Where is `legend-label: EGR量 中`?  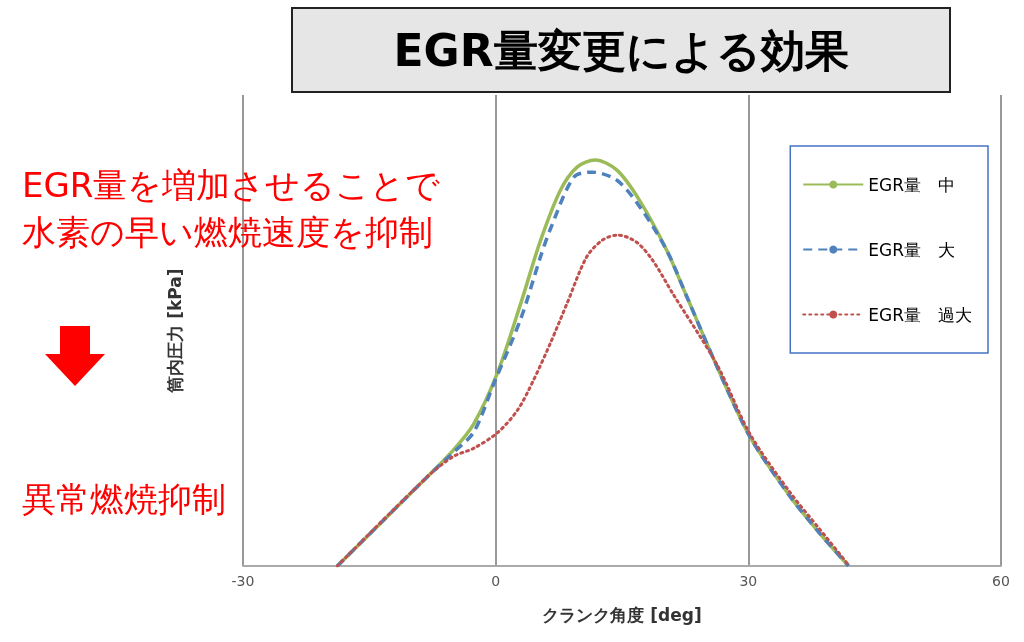 legend-label: EGR量 中 is located at coordinates (912, 184).